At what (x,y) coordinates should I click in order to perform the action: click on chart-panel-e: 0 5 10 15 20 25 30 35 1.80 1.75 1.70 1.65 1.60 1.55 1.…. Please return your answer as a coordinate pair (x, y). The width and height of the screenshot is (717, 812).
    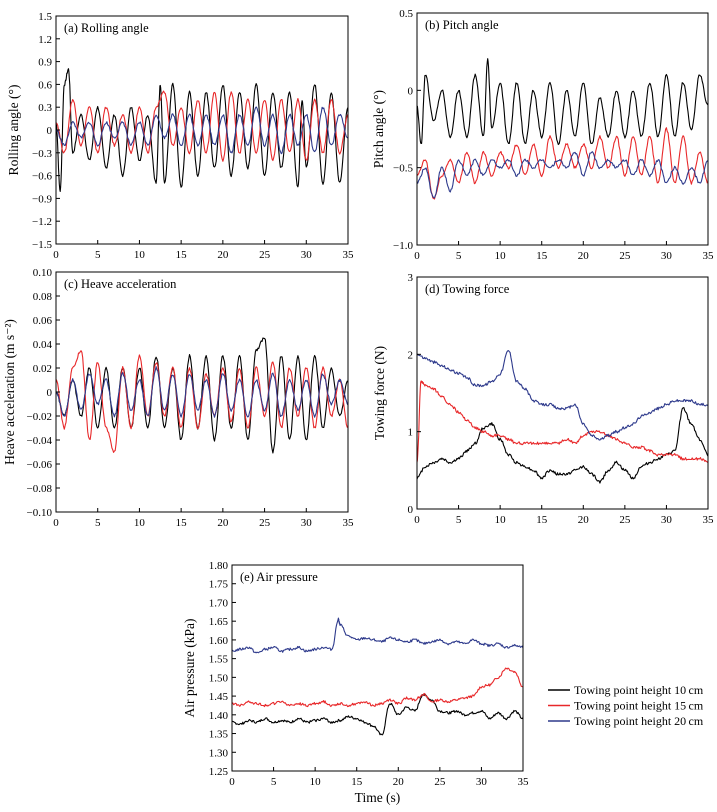
    Looking at the image, I should click on (355, 682).